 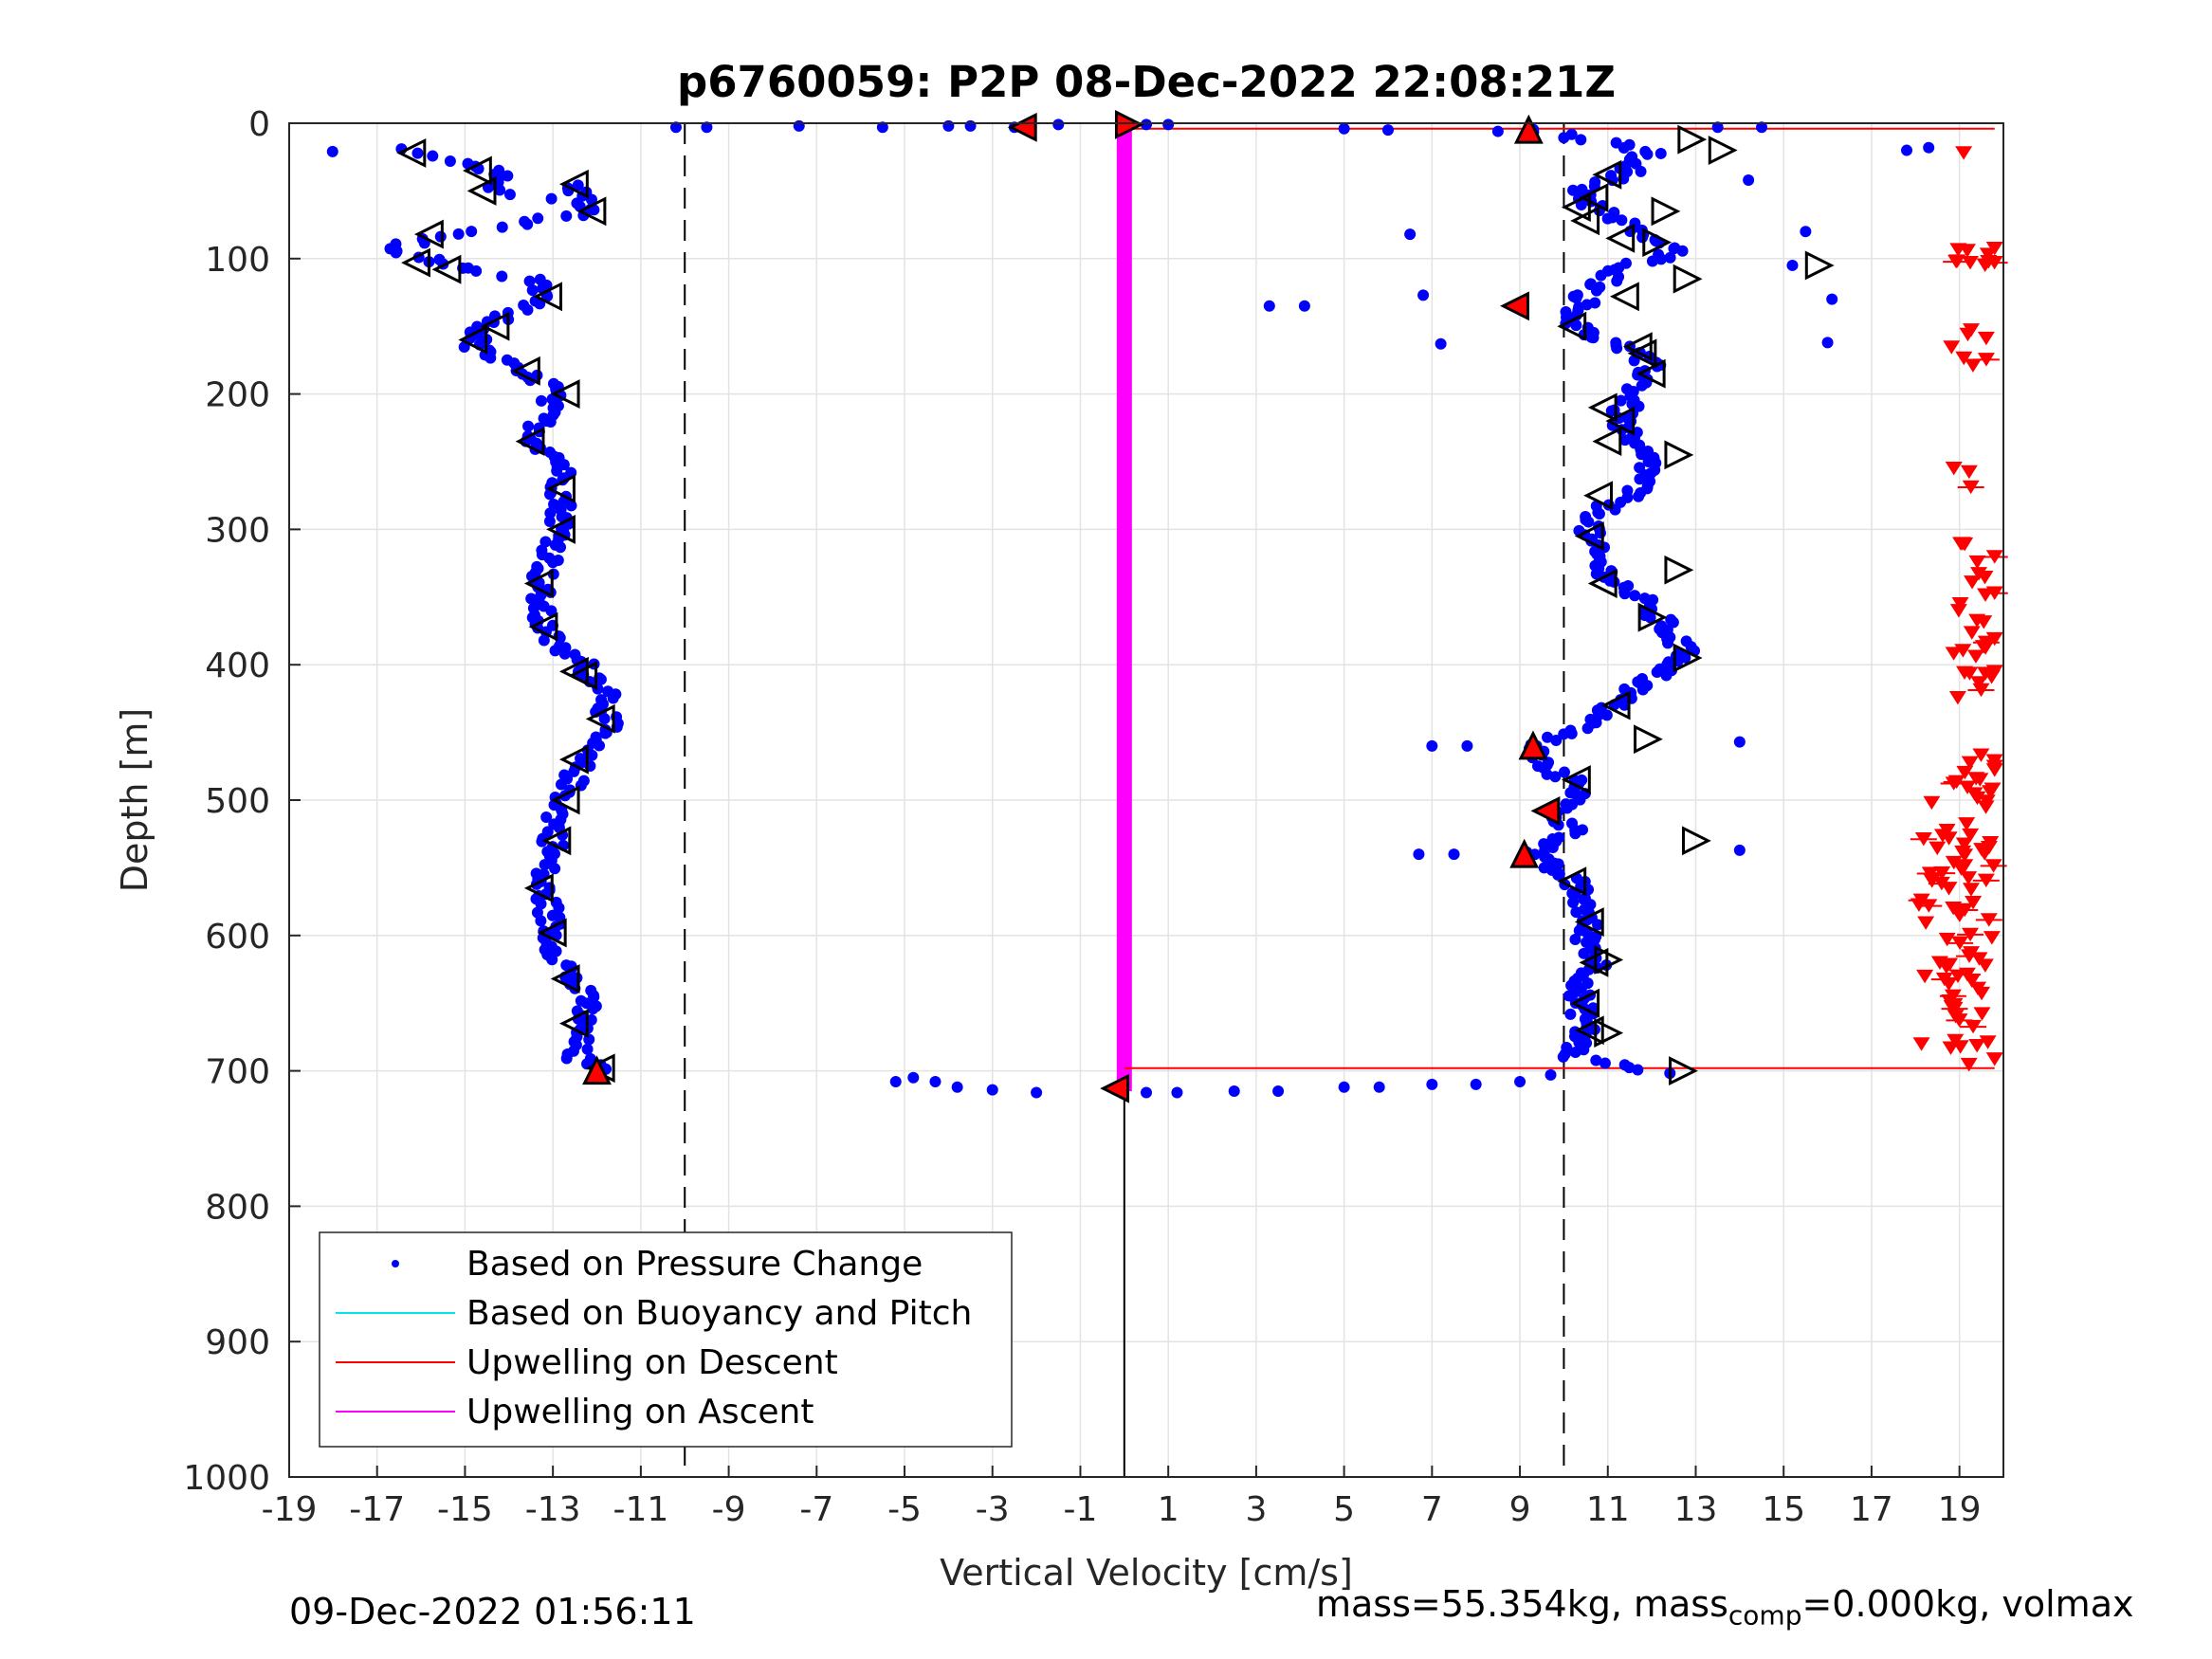 What do you see at coordinates (1432, 1509) in the screenshot?
I see `x-tick-label: 7` at bounding box center [1432, 1509].